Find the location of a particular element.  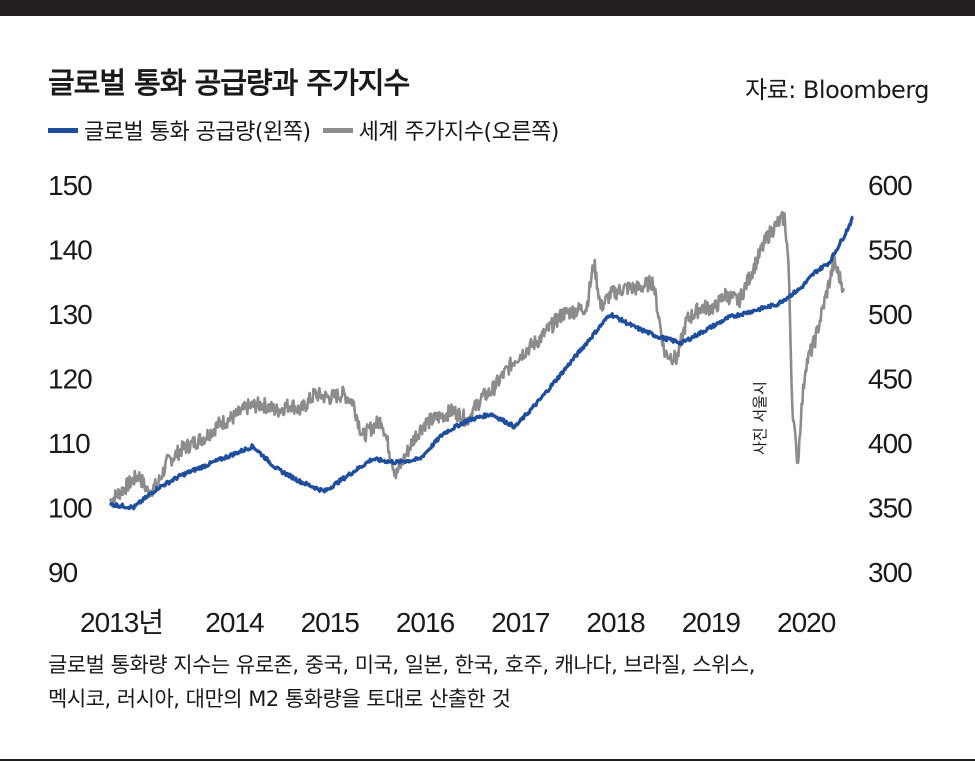

left-tick-label: 100 is located at coordinates (70, 508).